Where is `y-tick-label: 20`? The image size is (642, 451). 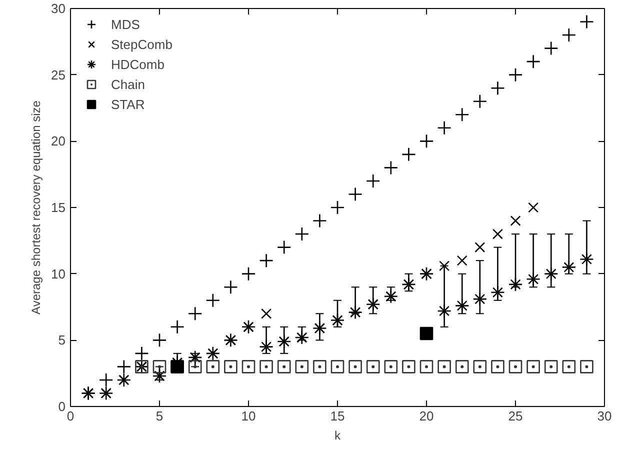
y-tick-label: 20 is located at coordinates (58, 141).